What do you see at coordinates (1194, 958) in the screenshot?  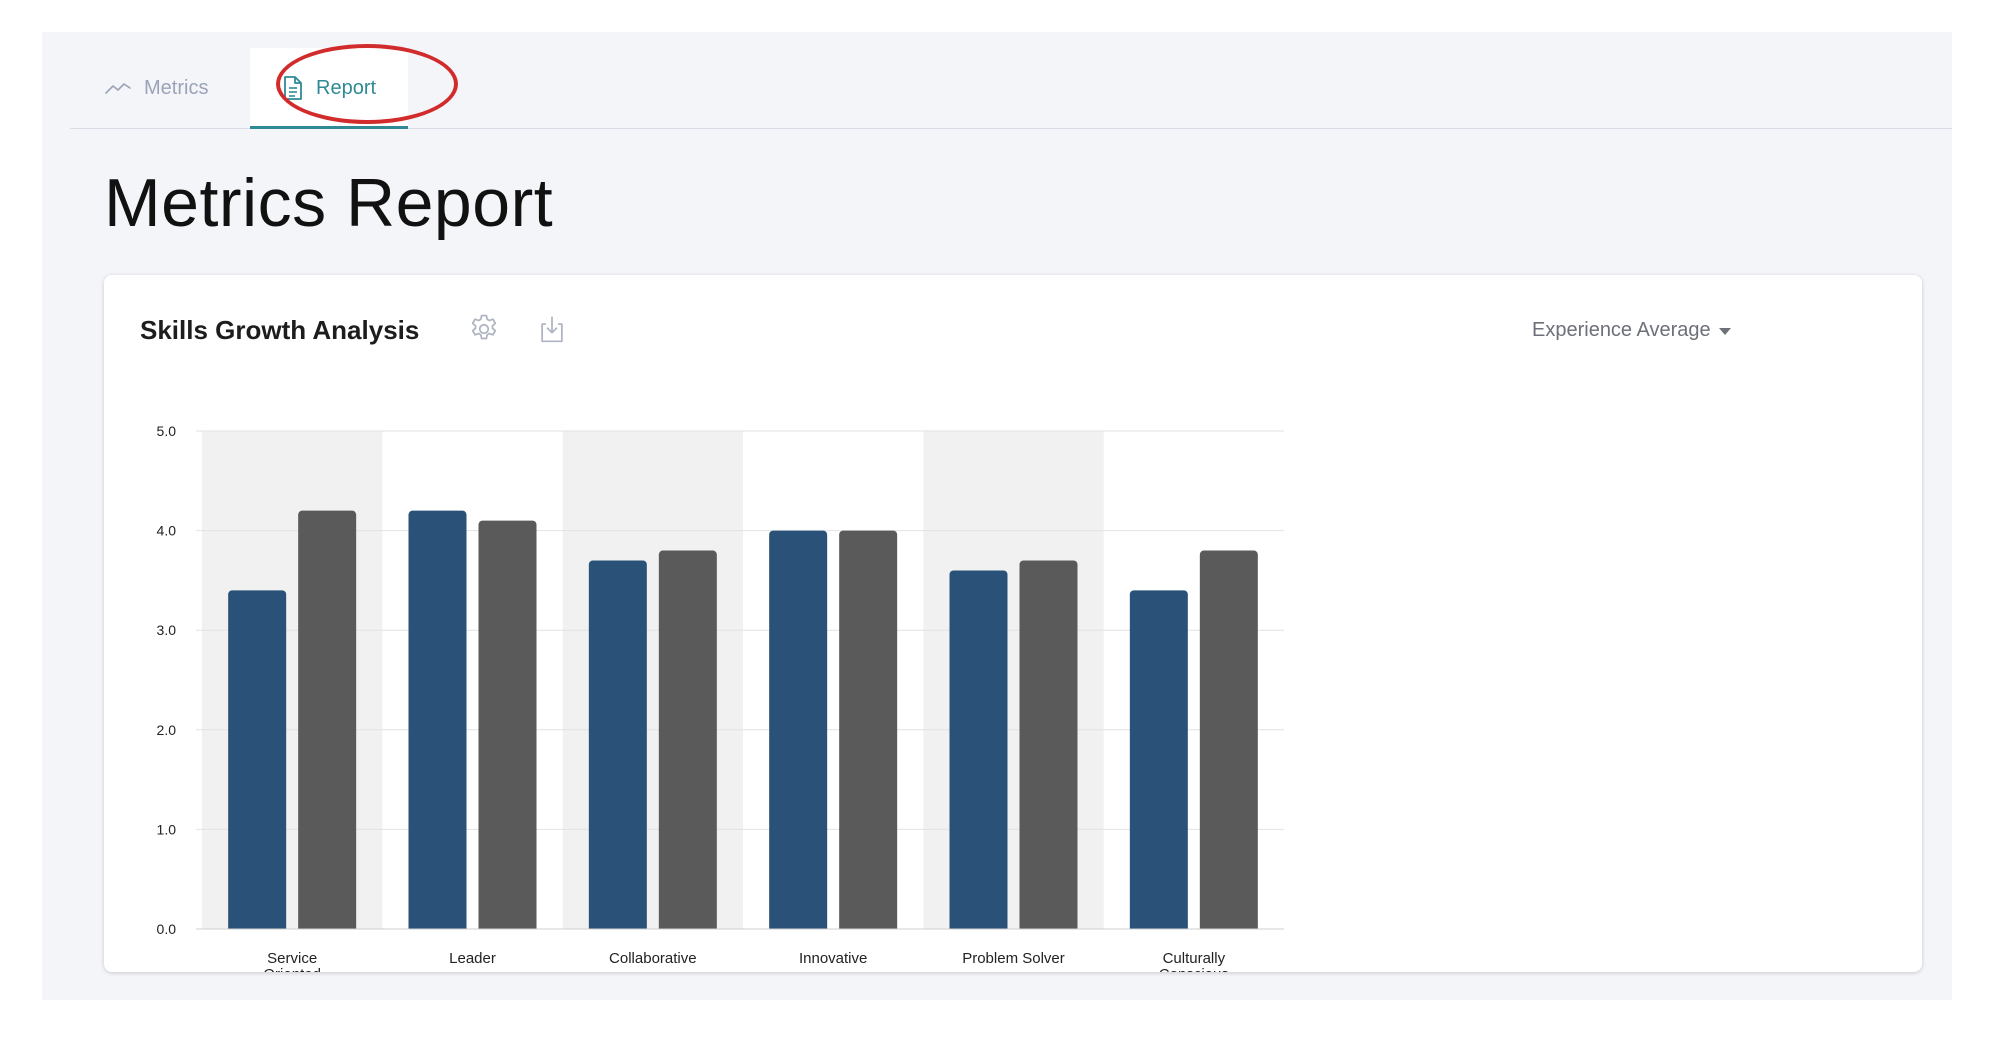 I see `x-category-label-line: Culturally` at bounding box center [1194, 958].